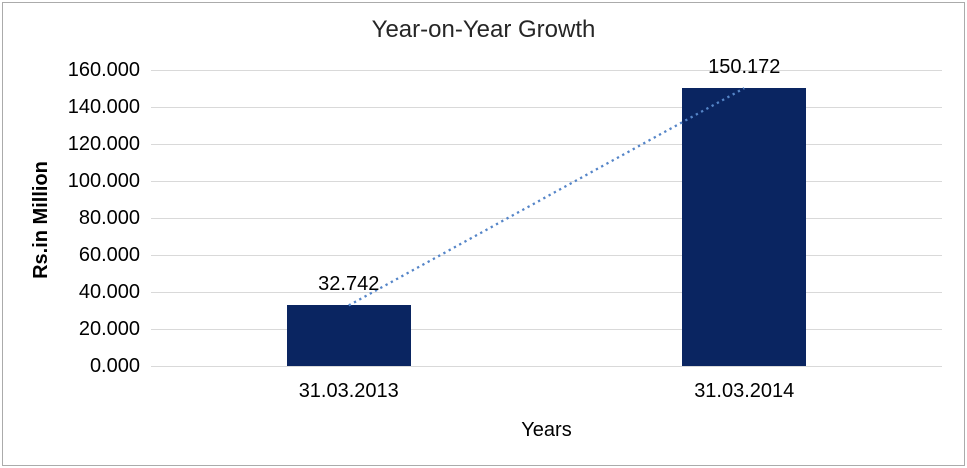 This screenshot has height=468, width=967. What do you see at coordinates (103, 181) in the screenshot?
I see `y-tick-label: 100.000` at bounding box center [103, 181].